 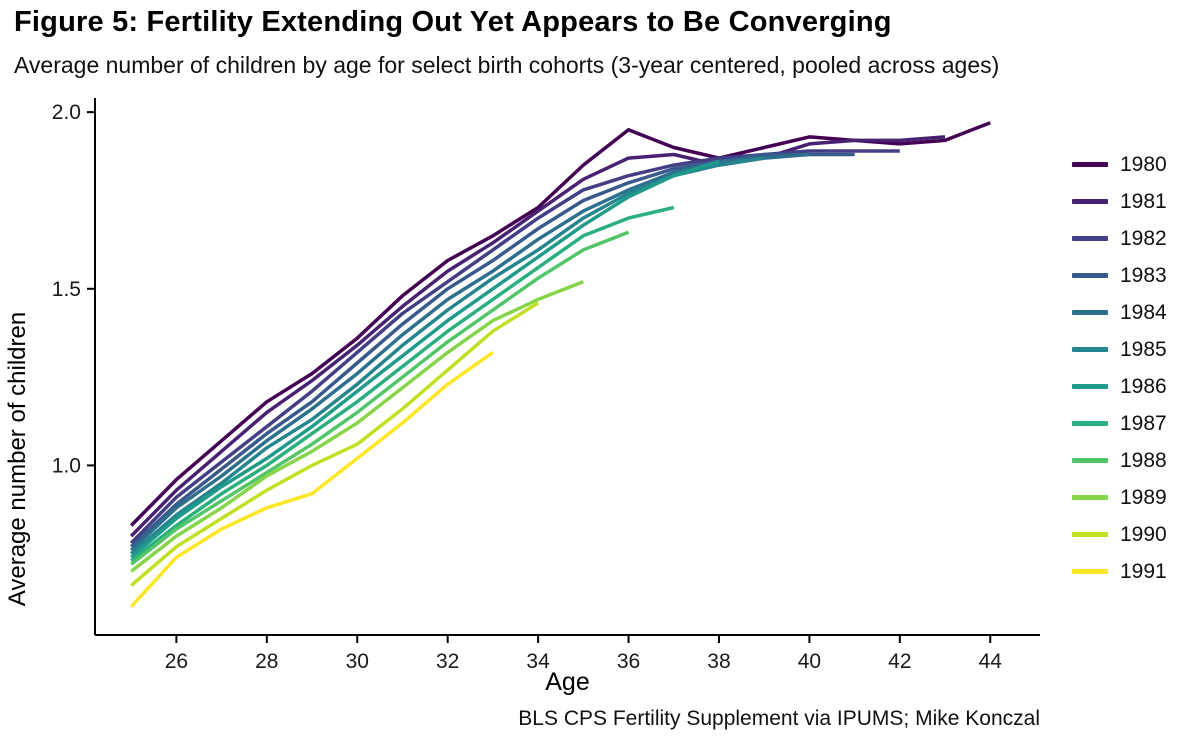 I want to click on legend-label: 1982, so click(x=1143, y=238).